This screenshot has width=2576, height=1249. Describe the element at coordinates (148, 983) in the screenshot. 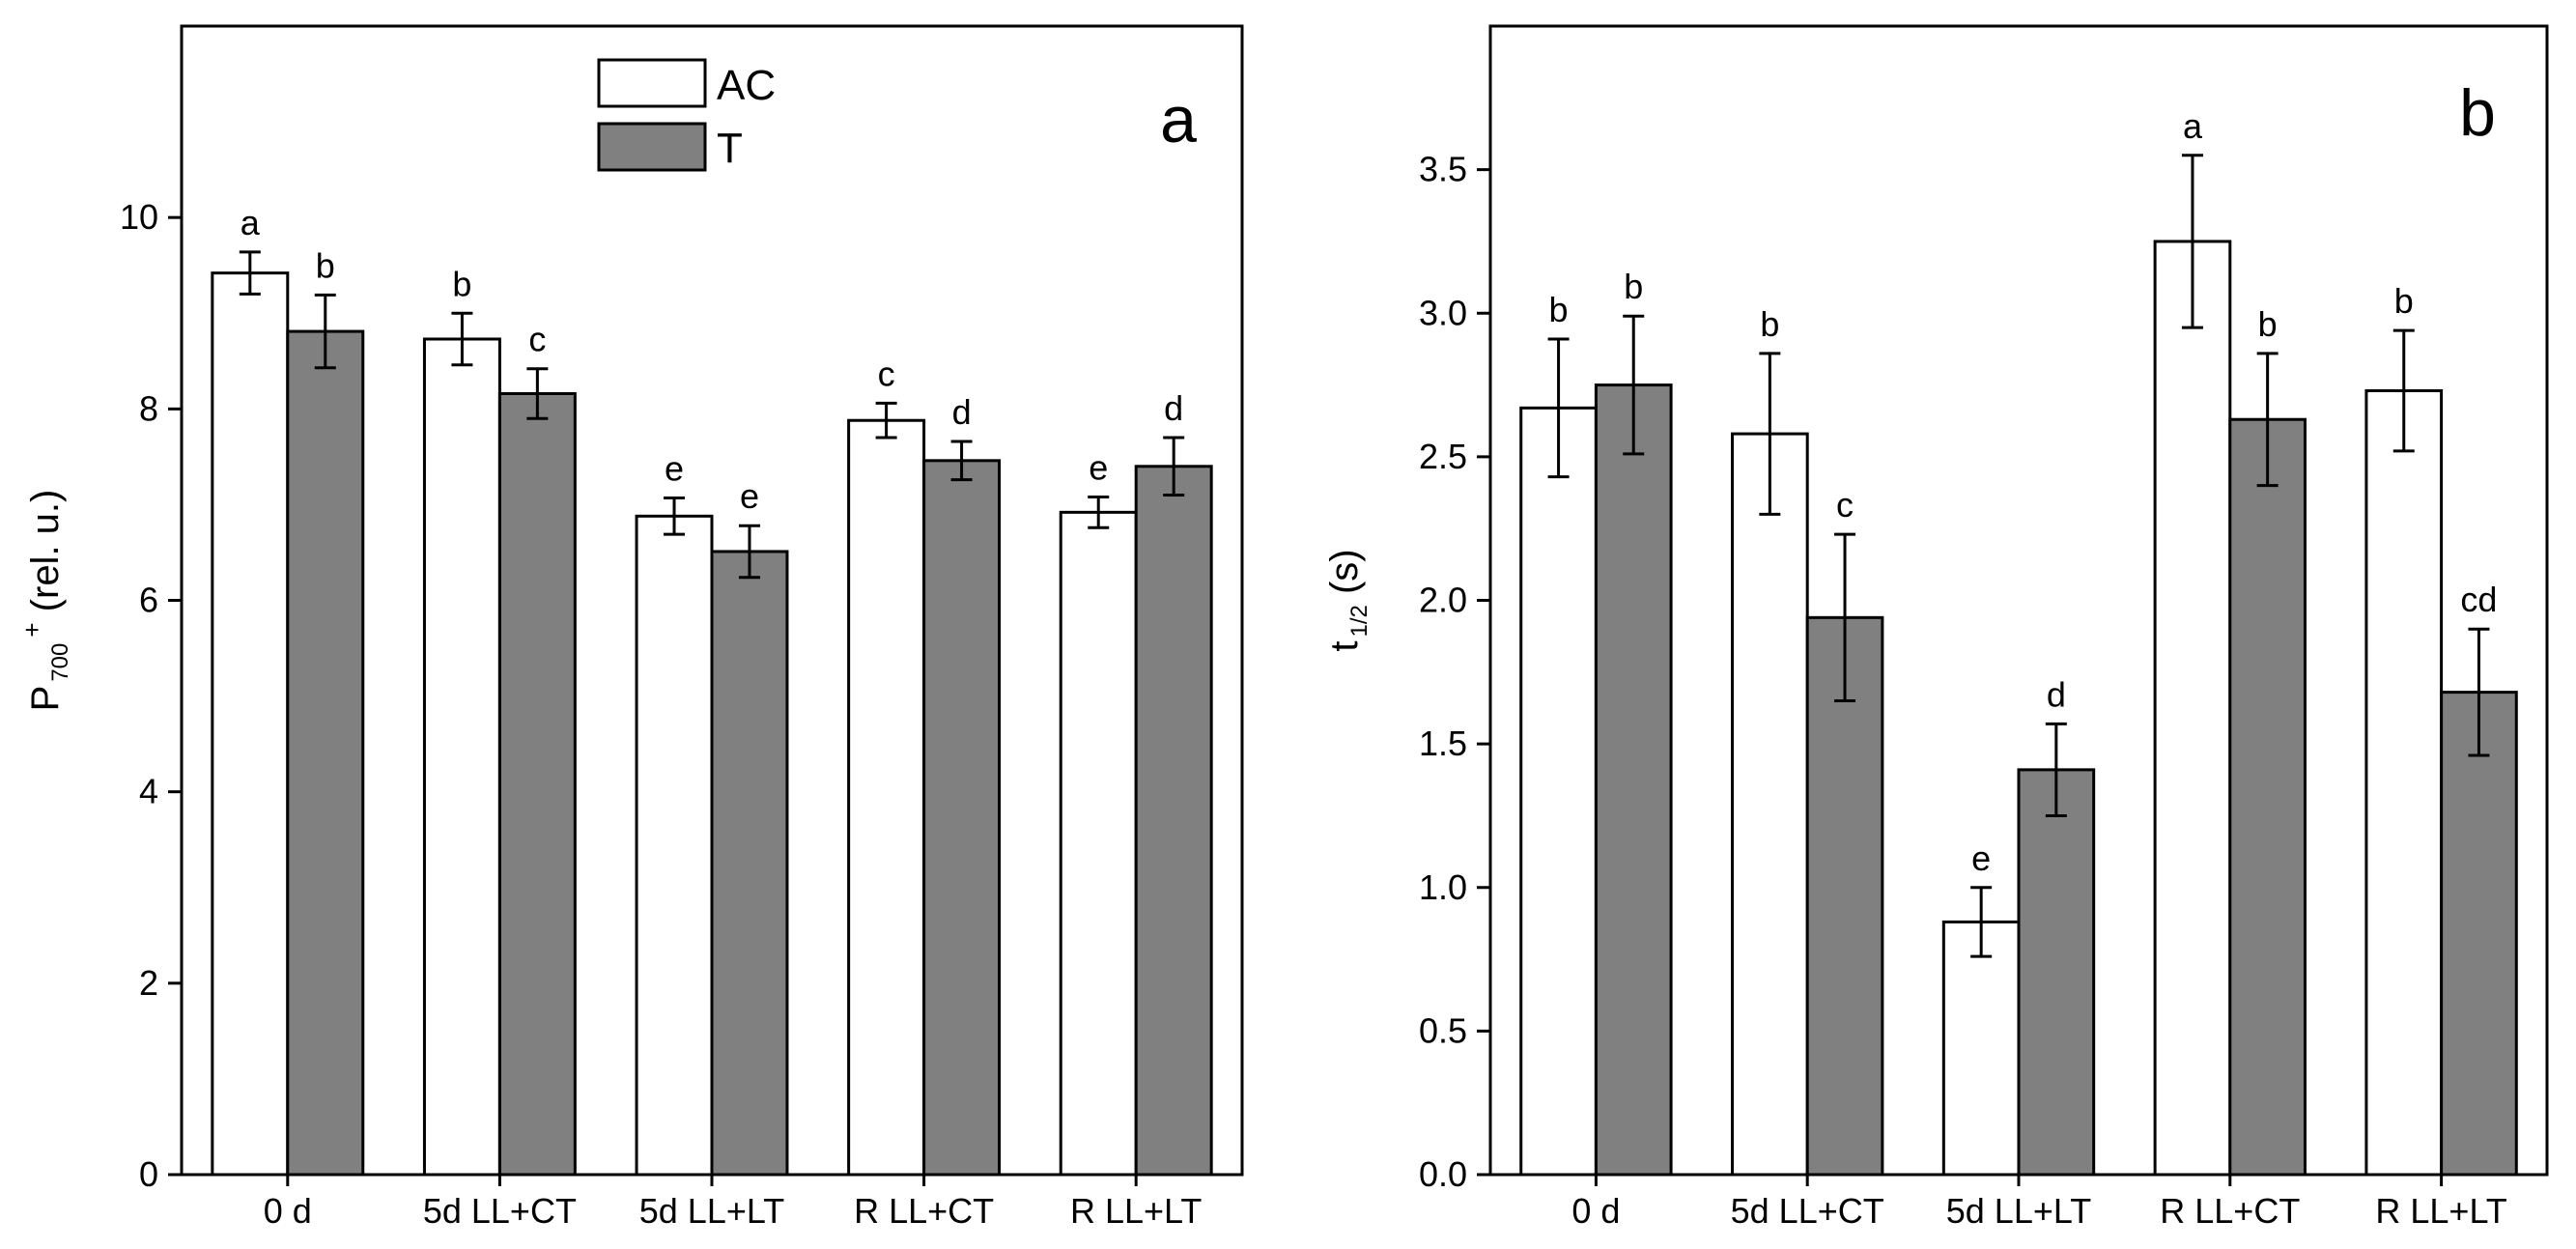

I see `y-tick-label: 2` at that location.